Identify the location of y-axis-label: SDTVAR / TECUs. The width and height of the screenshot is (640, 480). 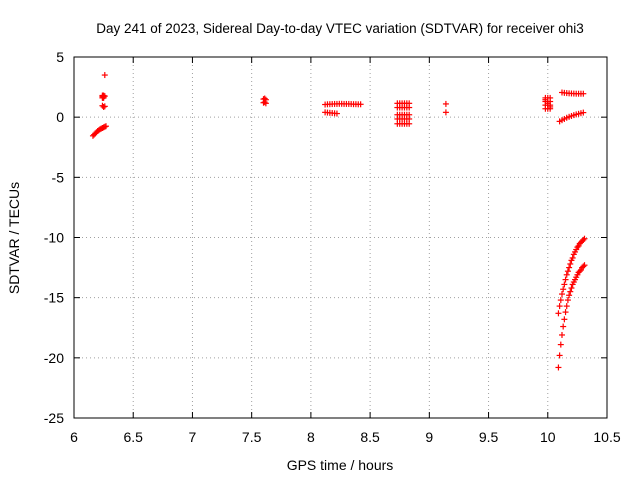
(14, 238).